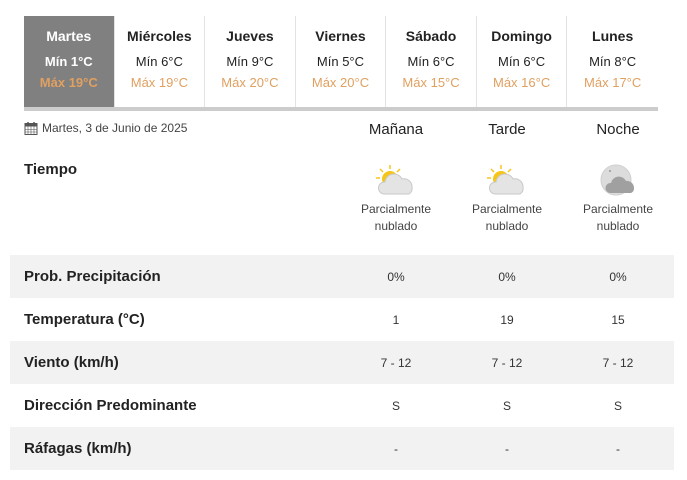 The width and height of the screenshot is (687, 480). What do you see at coordinates (31, 128) in the screenshot?
I see `calendar-icon` at bounding box center [31, 128].